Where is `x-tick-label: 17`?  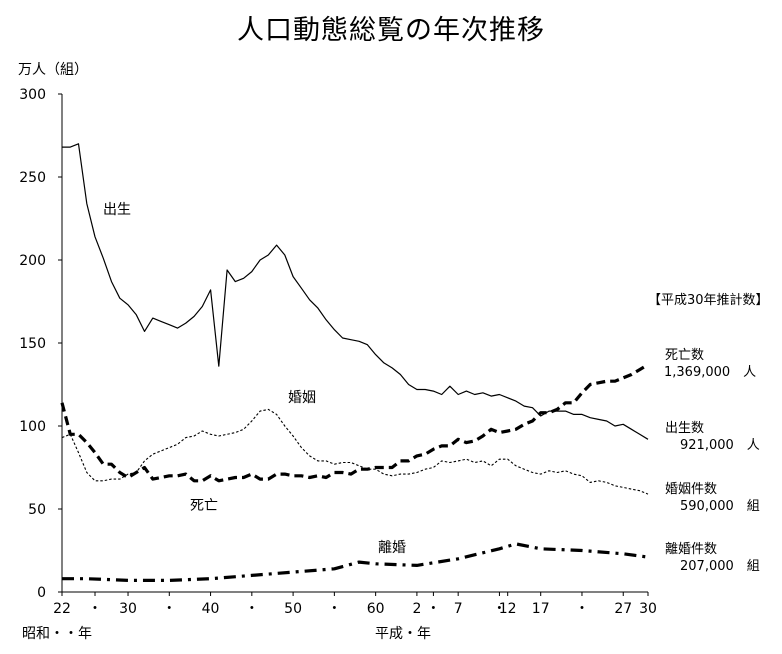
x-tick-label: 17 is located at coordinates (541, 609).